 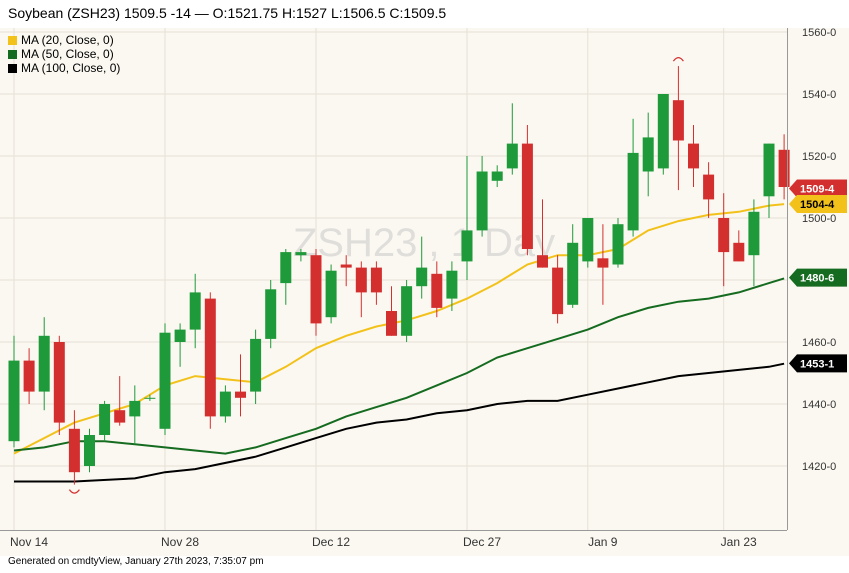 I want to click on legend-item: MA (100, Close, 0), so click(x=64, y=68).